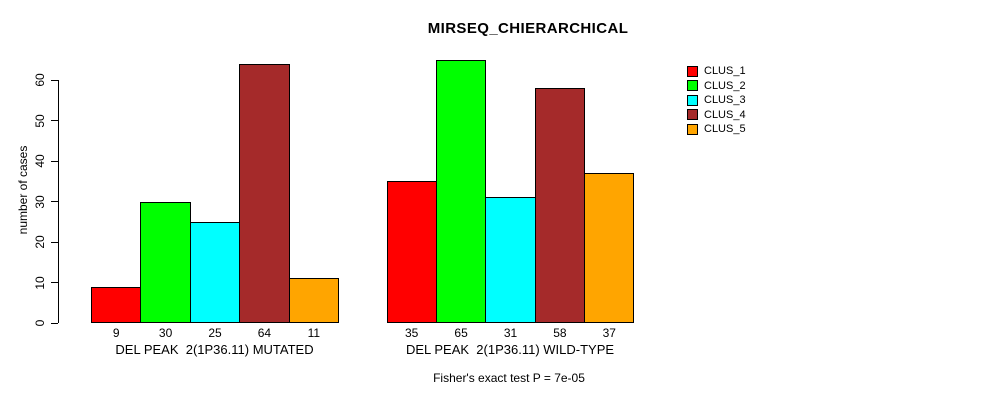 Image resolution: width=990 pixels, height=400 pixels. Describe the element at coordinates (116, 304) in the screenshot. I see `bar-clus_1-mutated` at that location.